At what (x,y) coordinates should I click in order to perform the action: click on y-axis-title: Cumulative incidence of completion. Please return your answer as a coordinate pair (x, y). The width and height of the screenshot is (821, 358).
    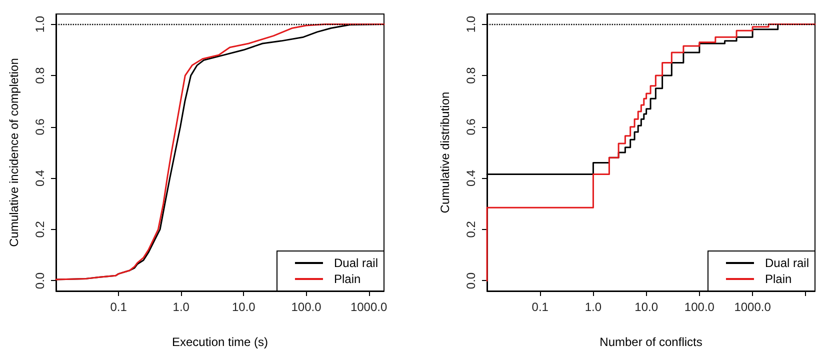
    Looking at the image, I should click on (14, 152).